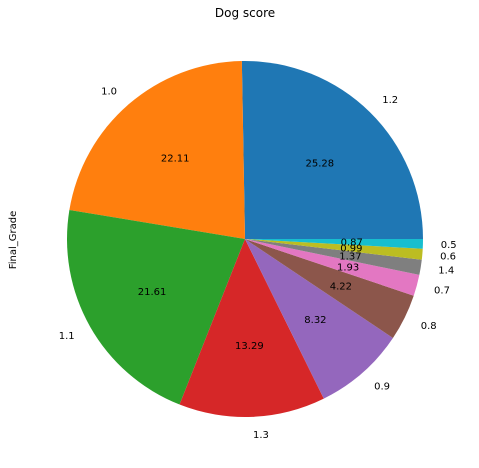 This screenshot has width=479, height=468. Describe the element at coordinates (320, 163) in the screenshot. I see `value-label: 25.28` at that location.